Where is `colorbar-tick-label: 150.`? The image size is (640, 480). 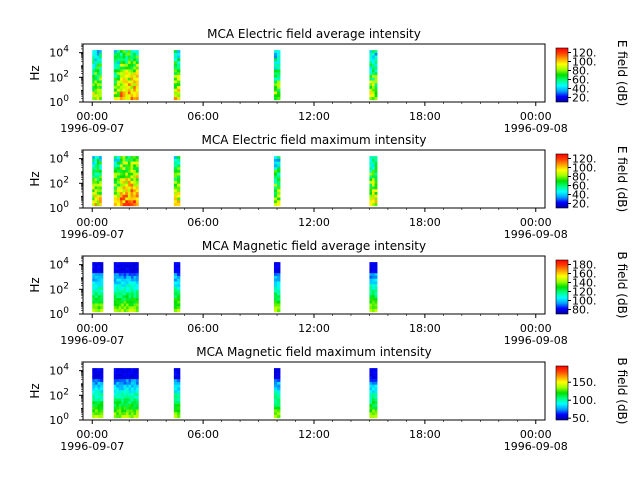 colorbar-tick-label: 150. is located at coordinates (584, 382).